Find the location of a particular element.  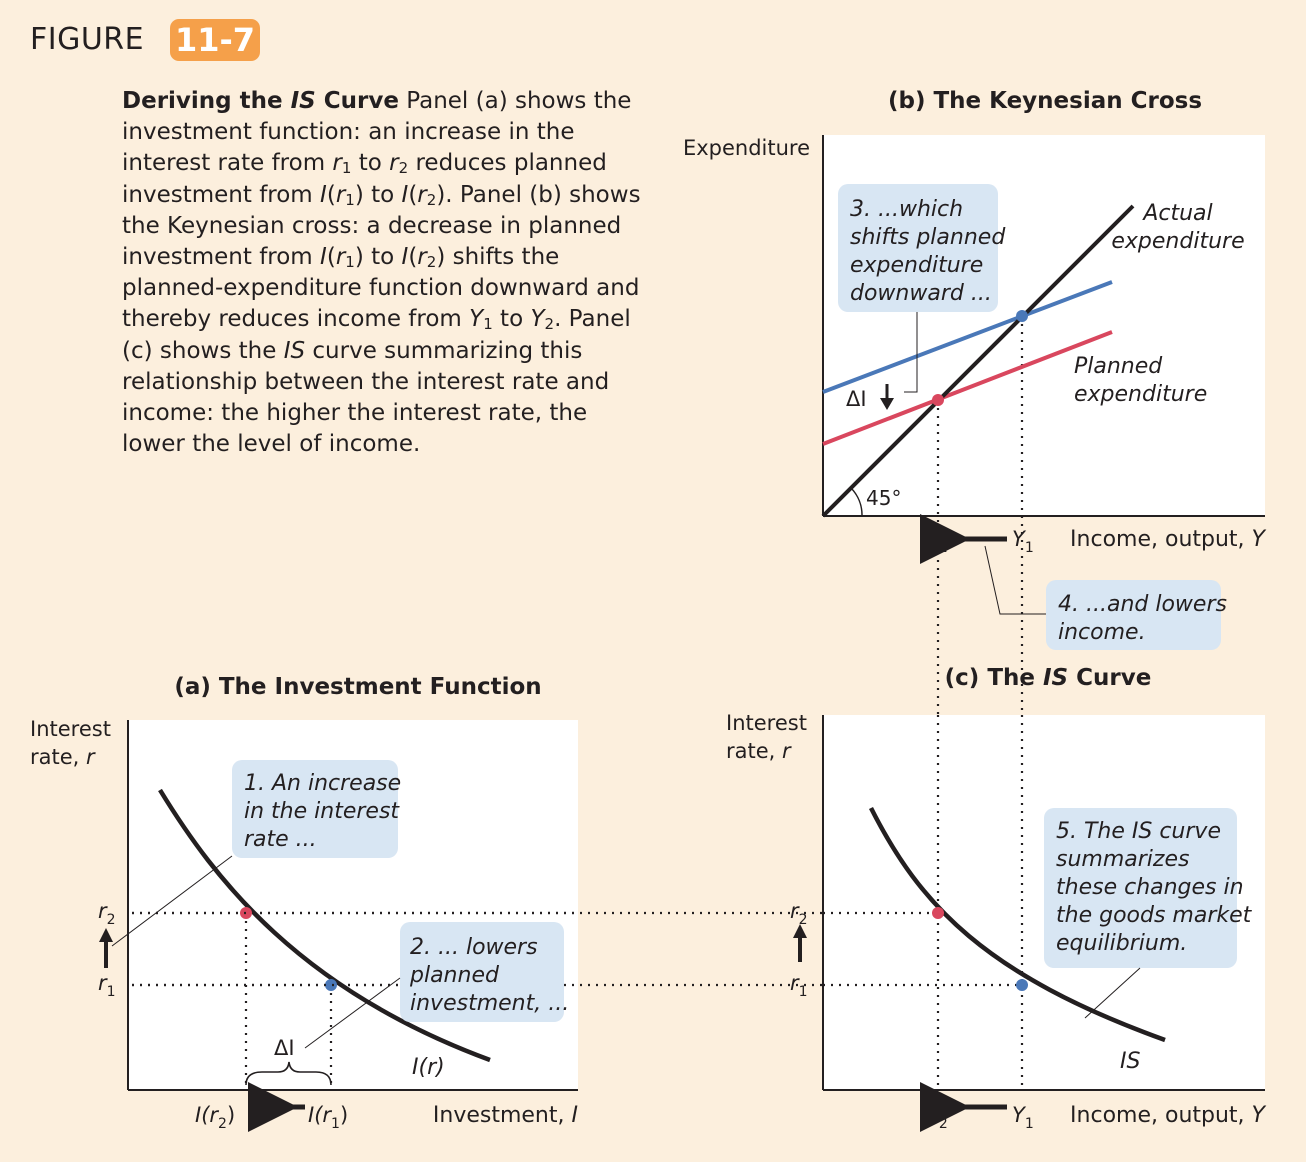

delta-i-label-a: ΔI is located at coordinates (284, 1048).